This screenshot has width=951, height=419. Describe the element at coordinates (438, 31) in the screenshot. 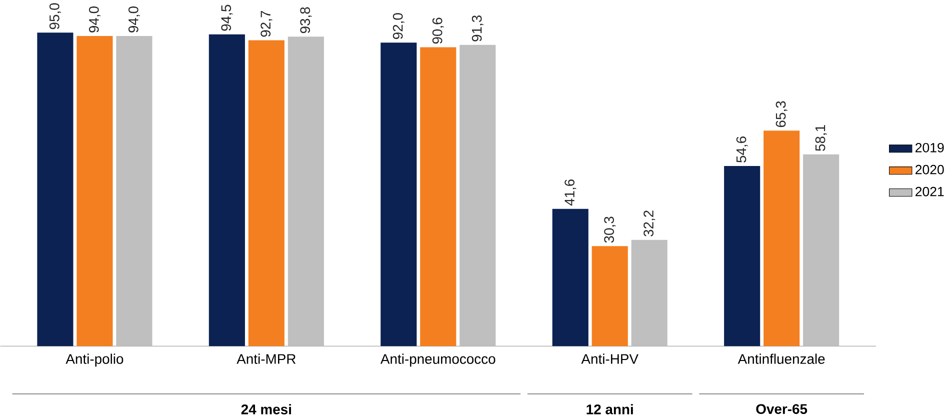

I see `data-label: 90,6` at that location.